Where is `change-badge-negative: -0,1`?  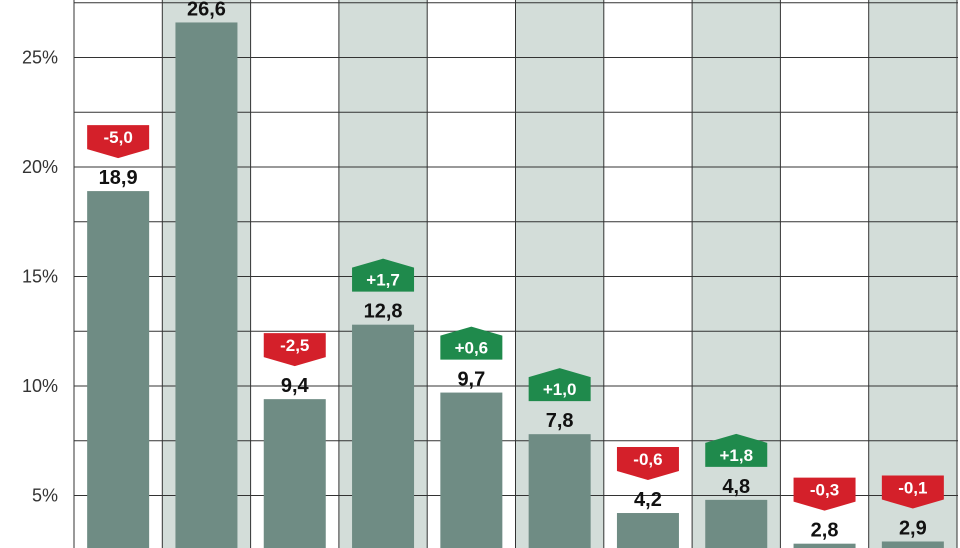 change-badge-negative: -0,1 is located at coordinates (912, 492).